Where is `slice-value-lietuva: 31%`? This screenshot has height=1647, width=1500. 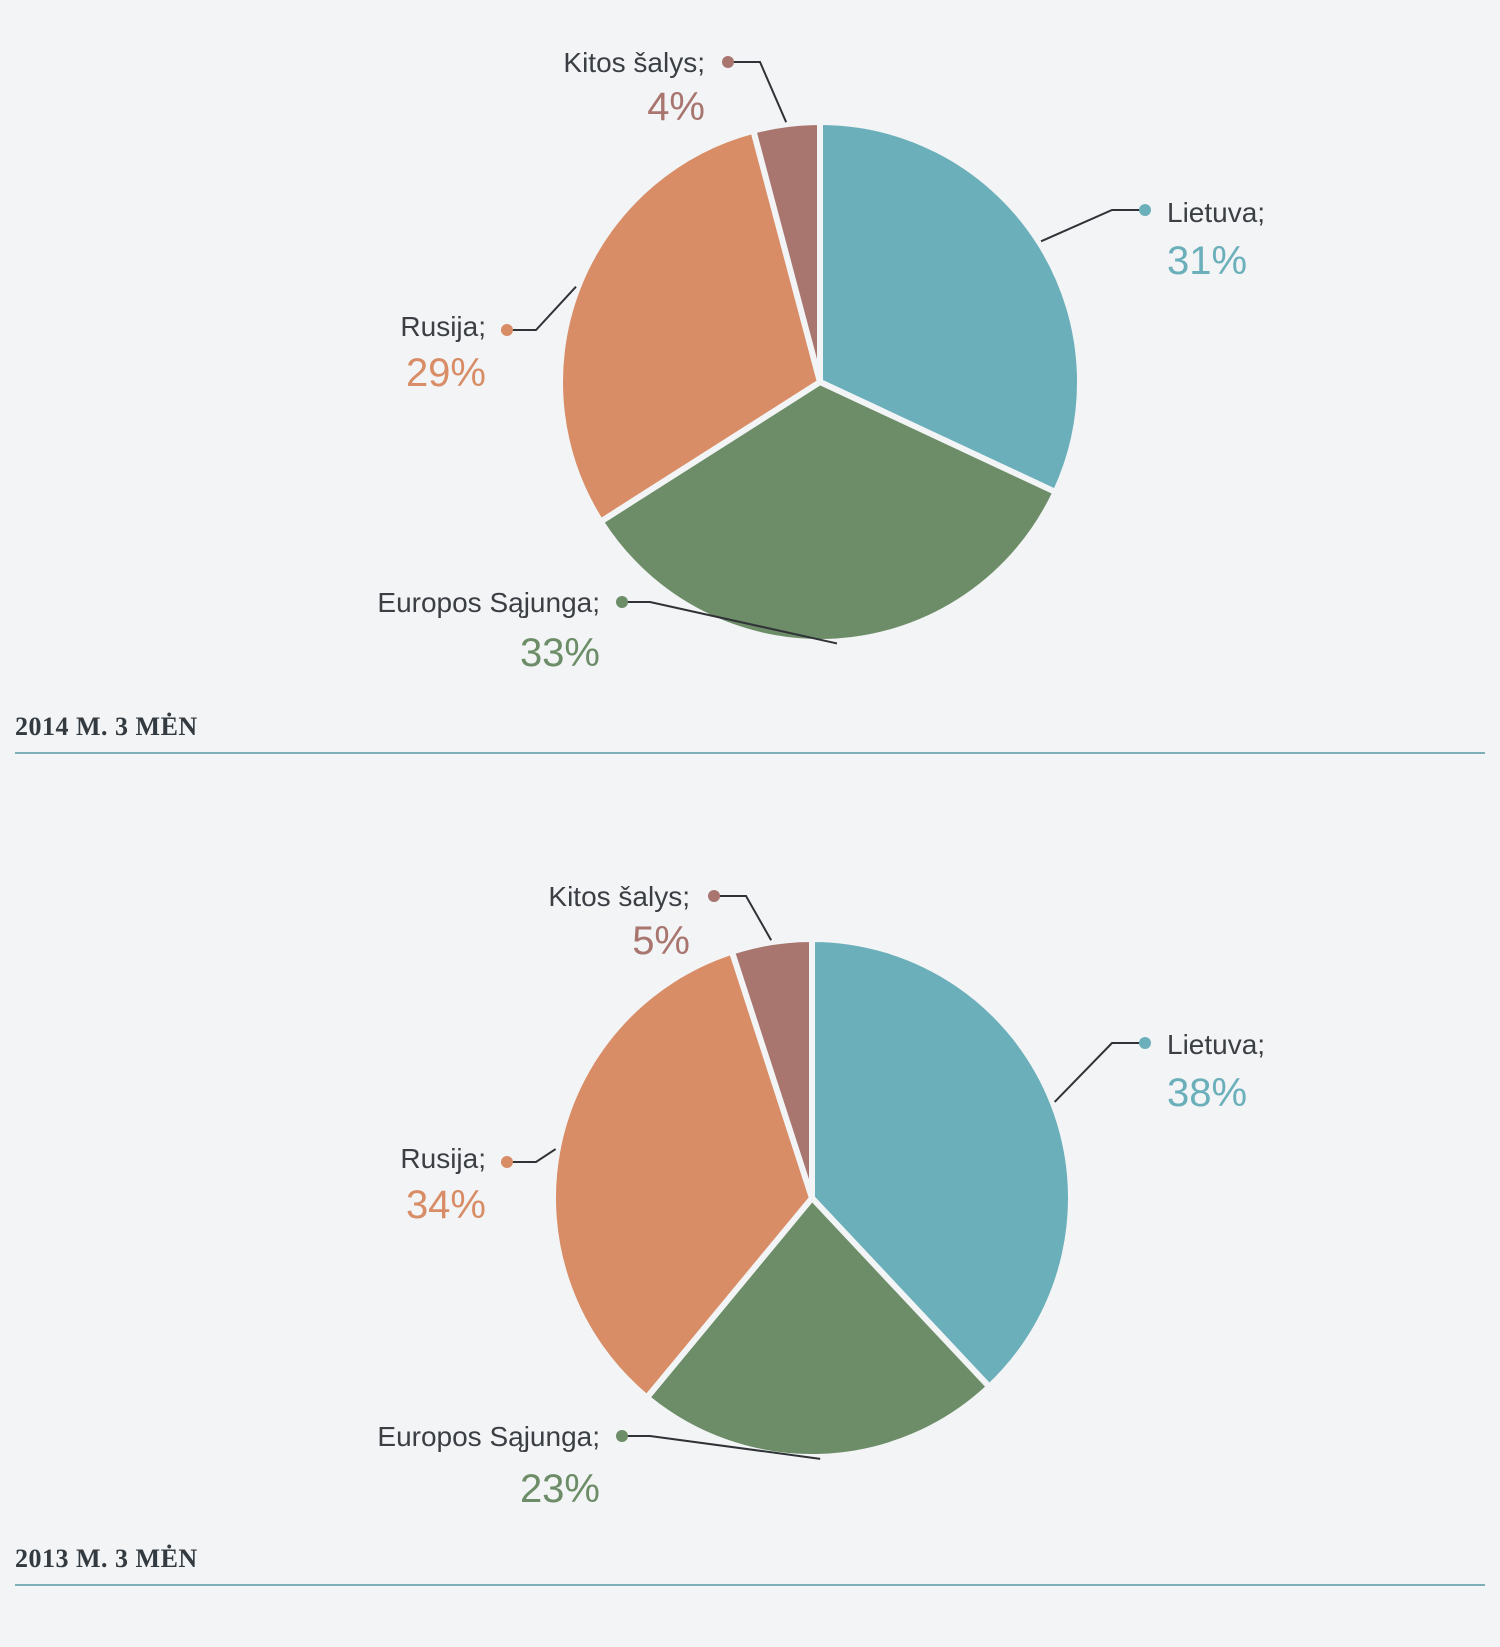 slice-value-lietuva: 31% is located at coordinates (1207, 261).